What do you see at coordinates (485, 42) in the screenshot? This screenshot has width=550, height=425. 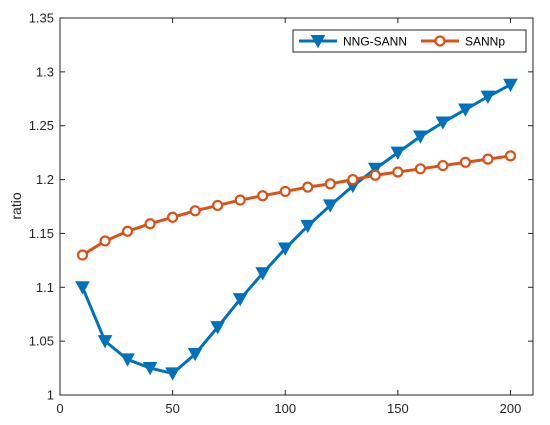 I see `legend-label: SANNp` at bounding box center [485, 42].